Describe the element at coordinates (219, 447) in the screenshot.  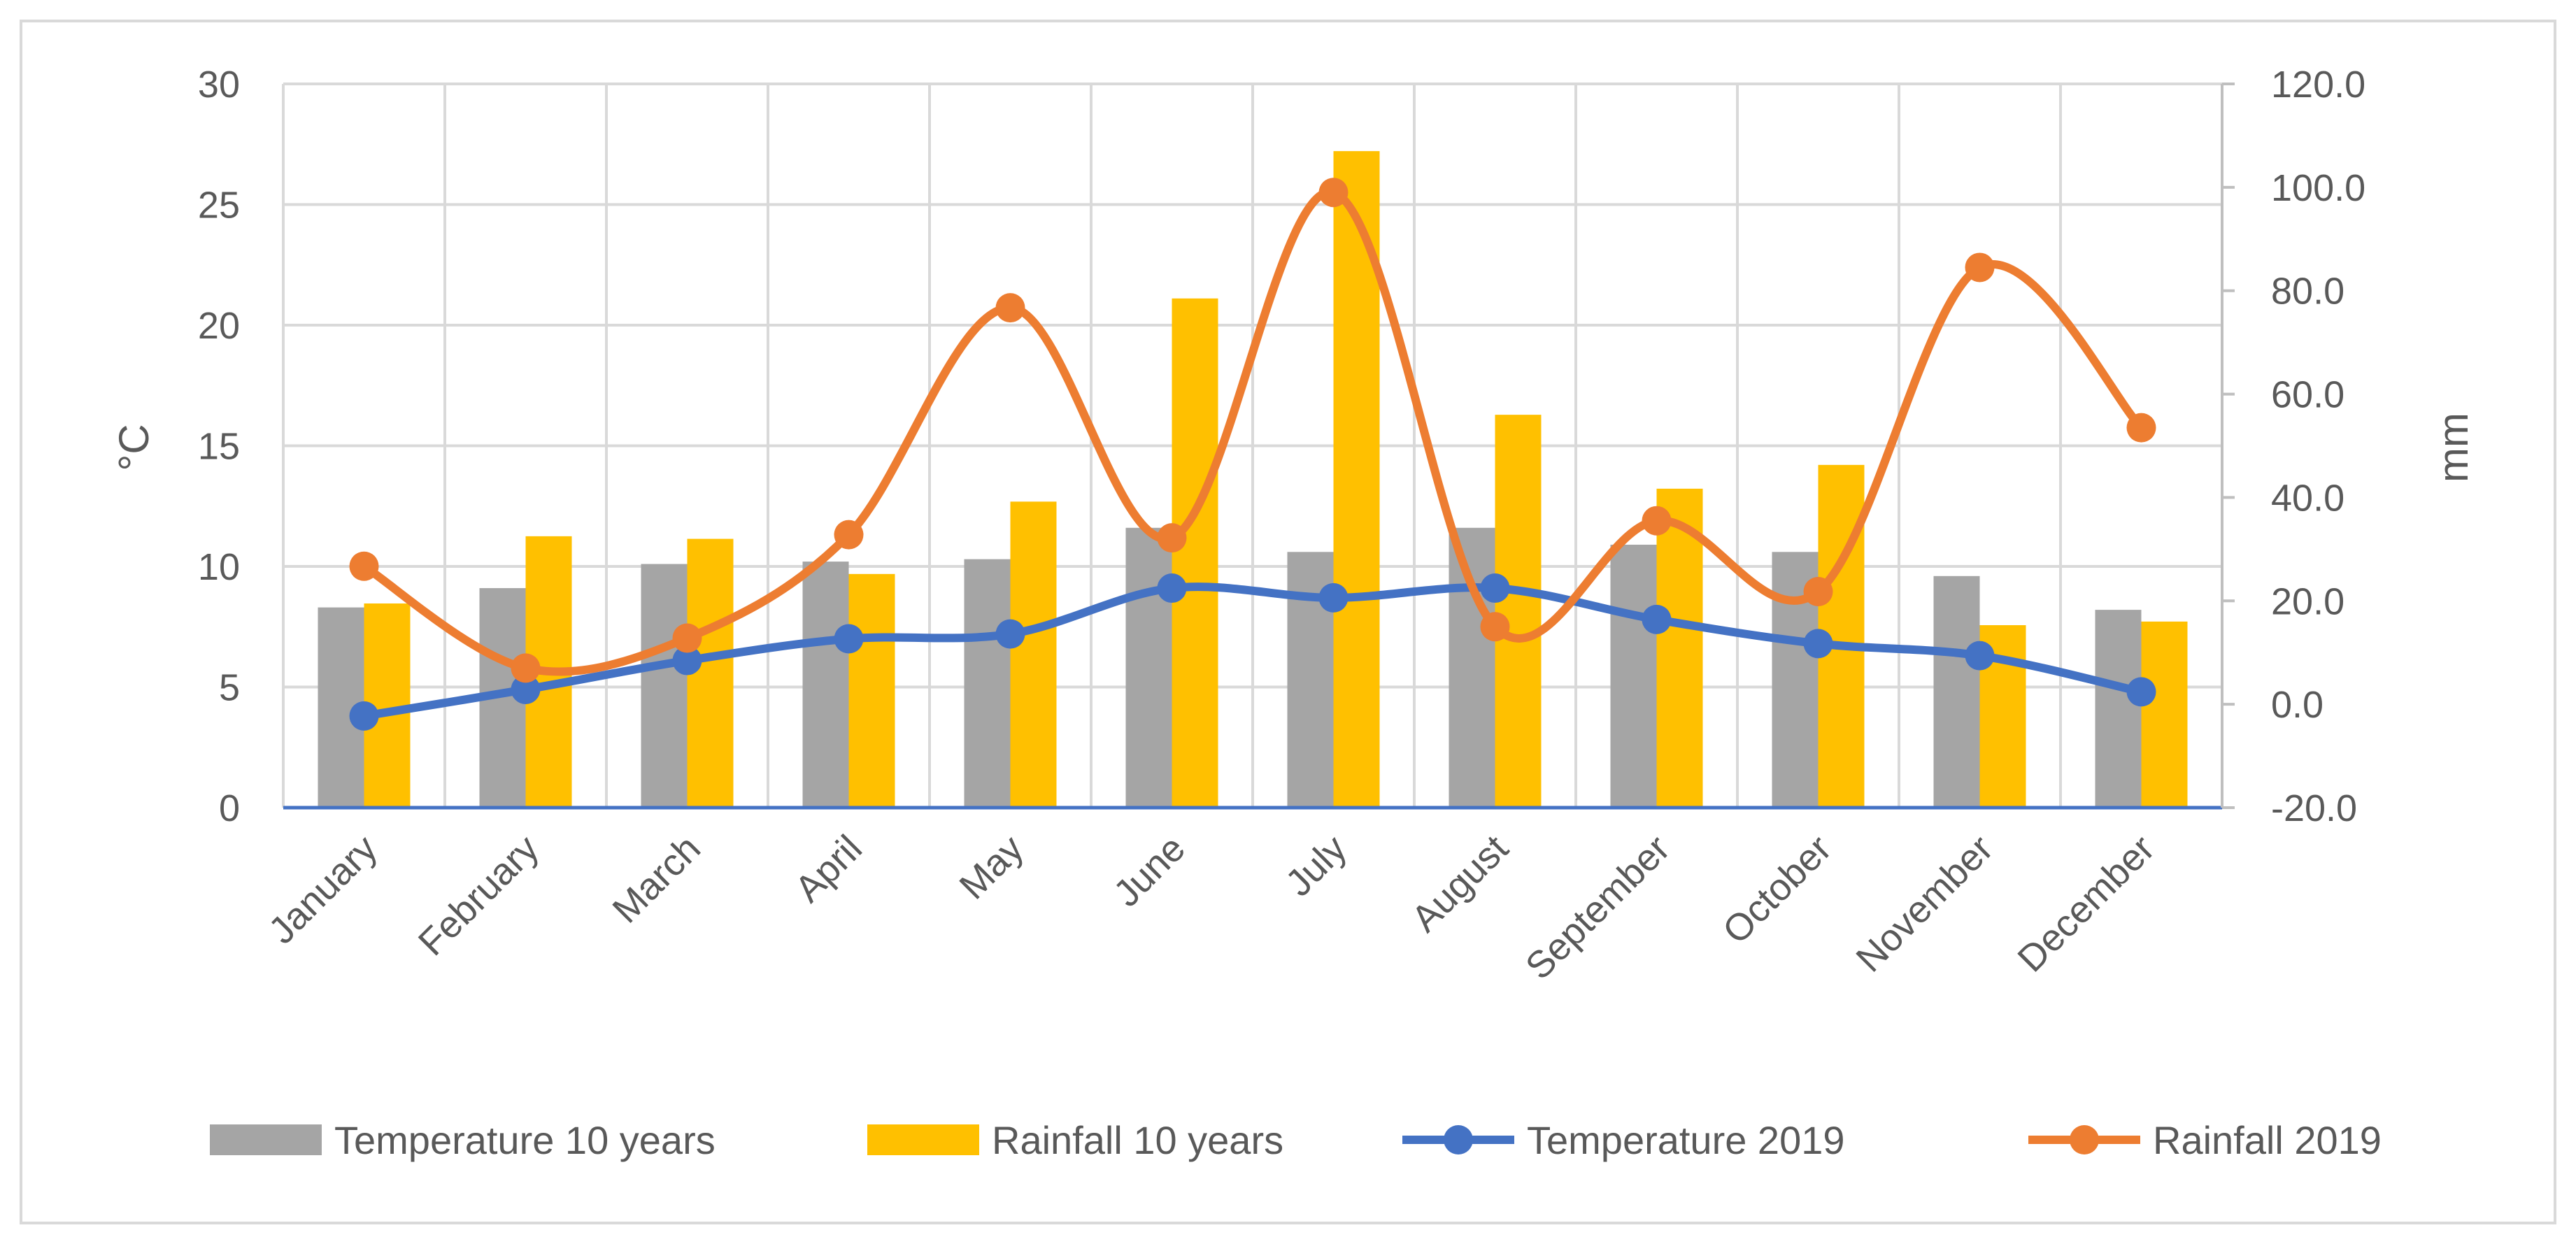
I see `y-axis-left-tick-label: 15` at that location.